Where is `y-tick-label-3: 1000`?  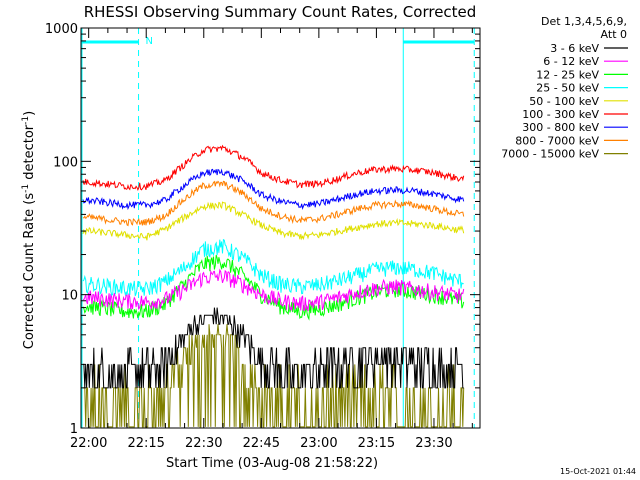 y-tick-label-3: 1000 is located at coordinates (61, 29).